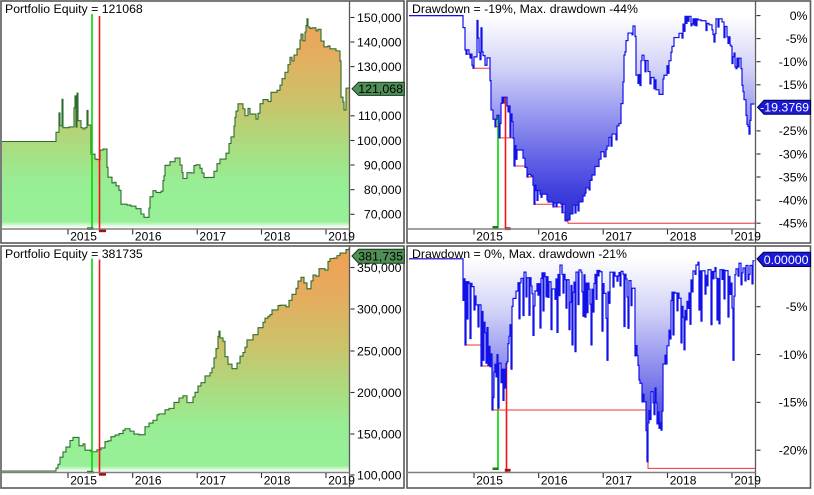  I want to click on svg-text: 121,068, so click(380, 89).